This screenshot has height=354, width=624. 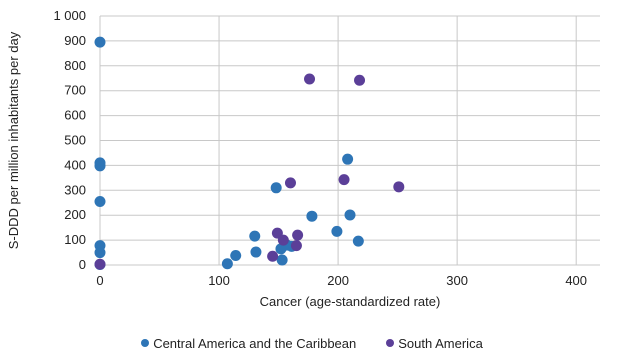 I want to click on y-tick-label: 100, so click(x=75, y=239).